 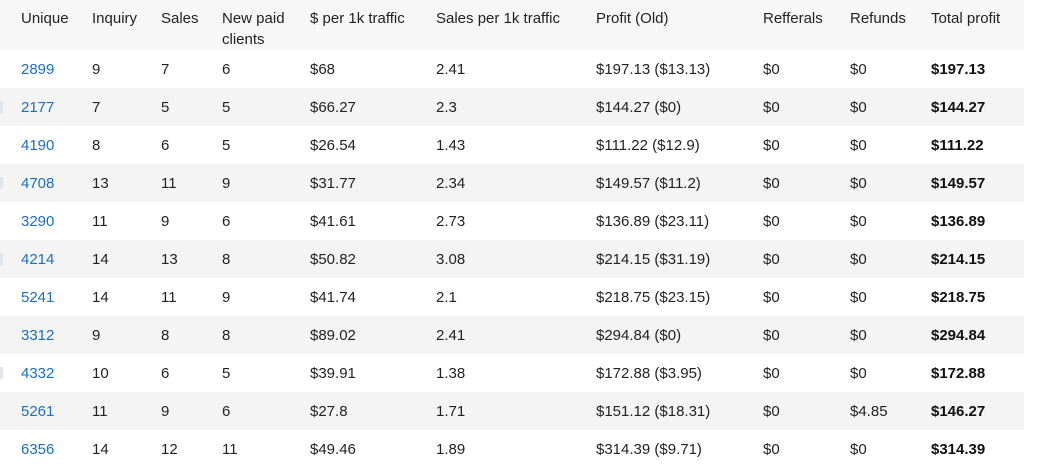 What do you see at coordinates (373, 107) in the screenshot?
I see `cell-per-1k-traffic: $66.27` at bounding box center [373, 107].